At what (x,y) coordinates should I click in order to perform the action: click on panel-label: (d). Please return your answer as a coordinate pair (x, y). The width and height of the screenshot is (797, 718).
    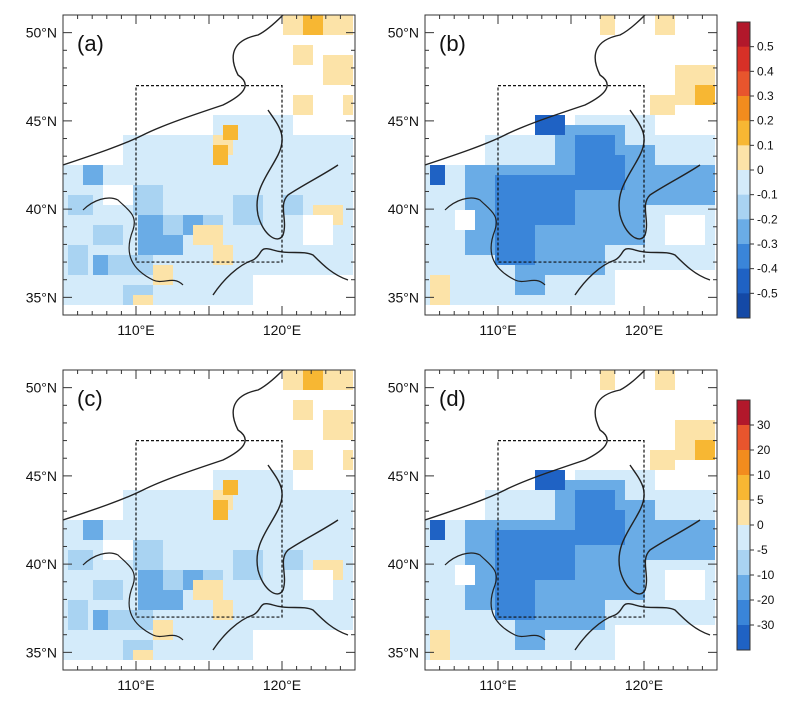
    Looking at the image, I should click on (452, 398).